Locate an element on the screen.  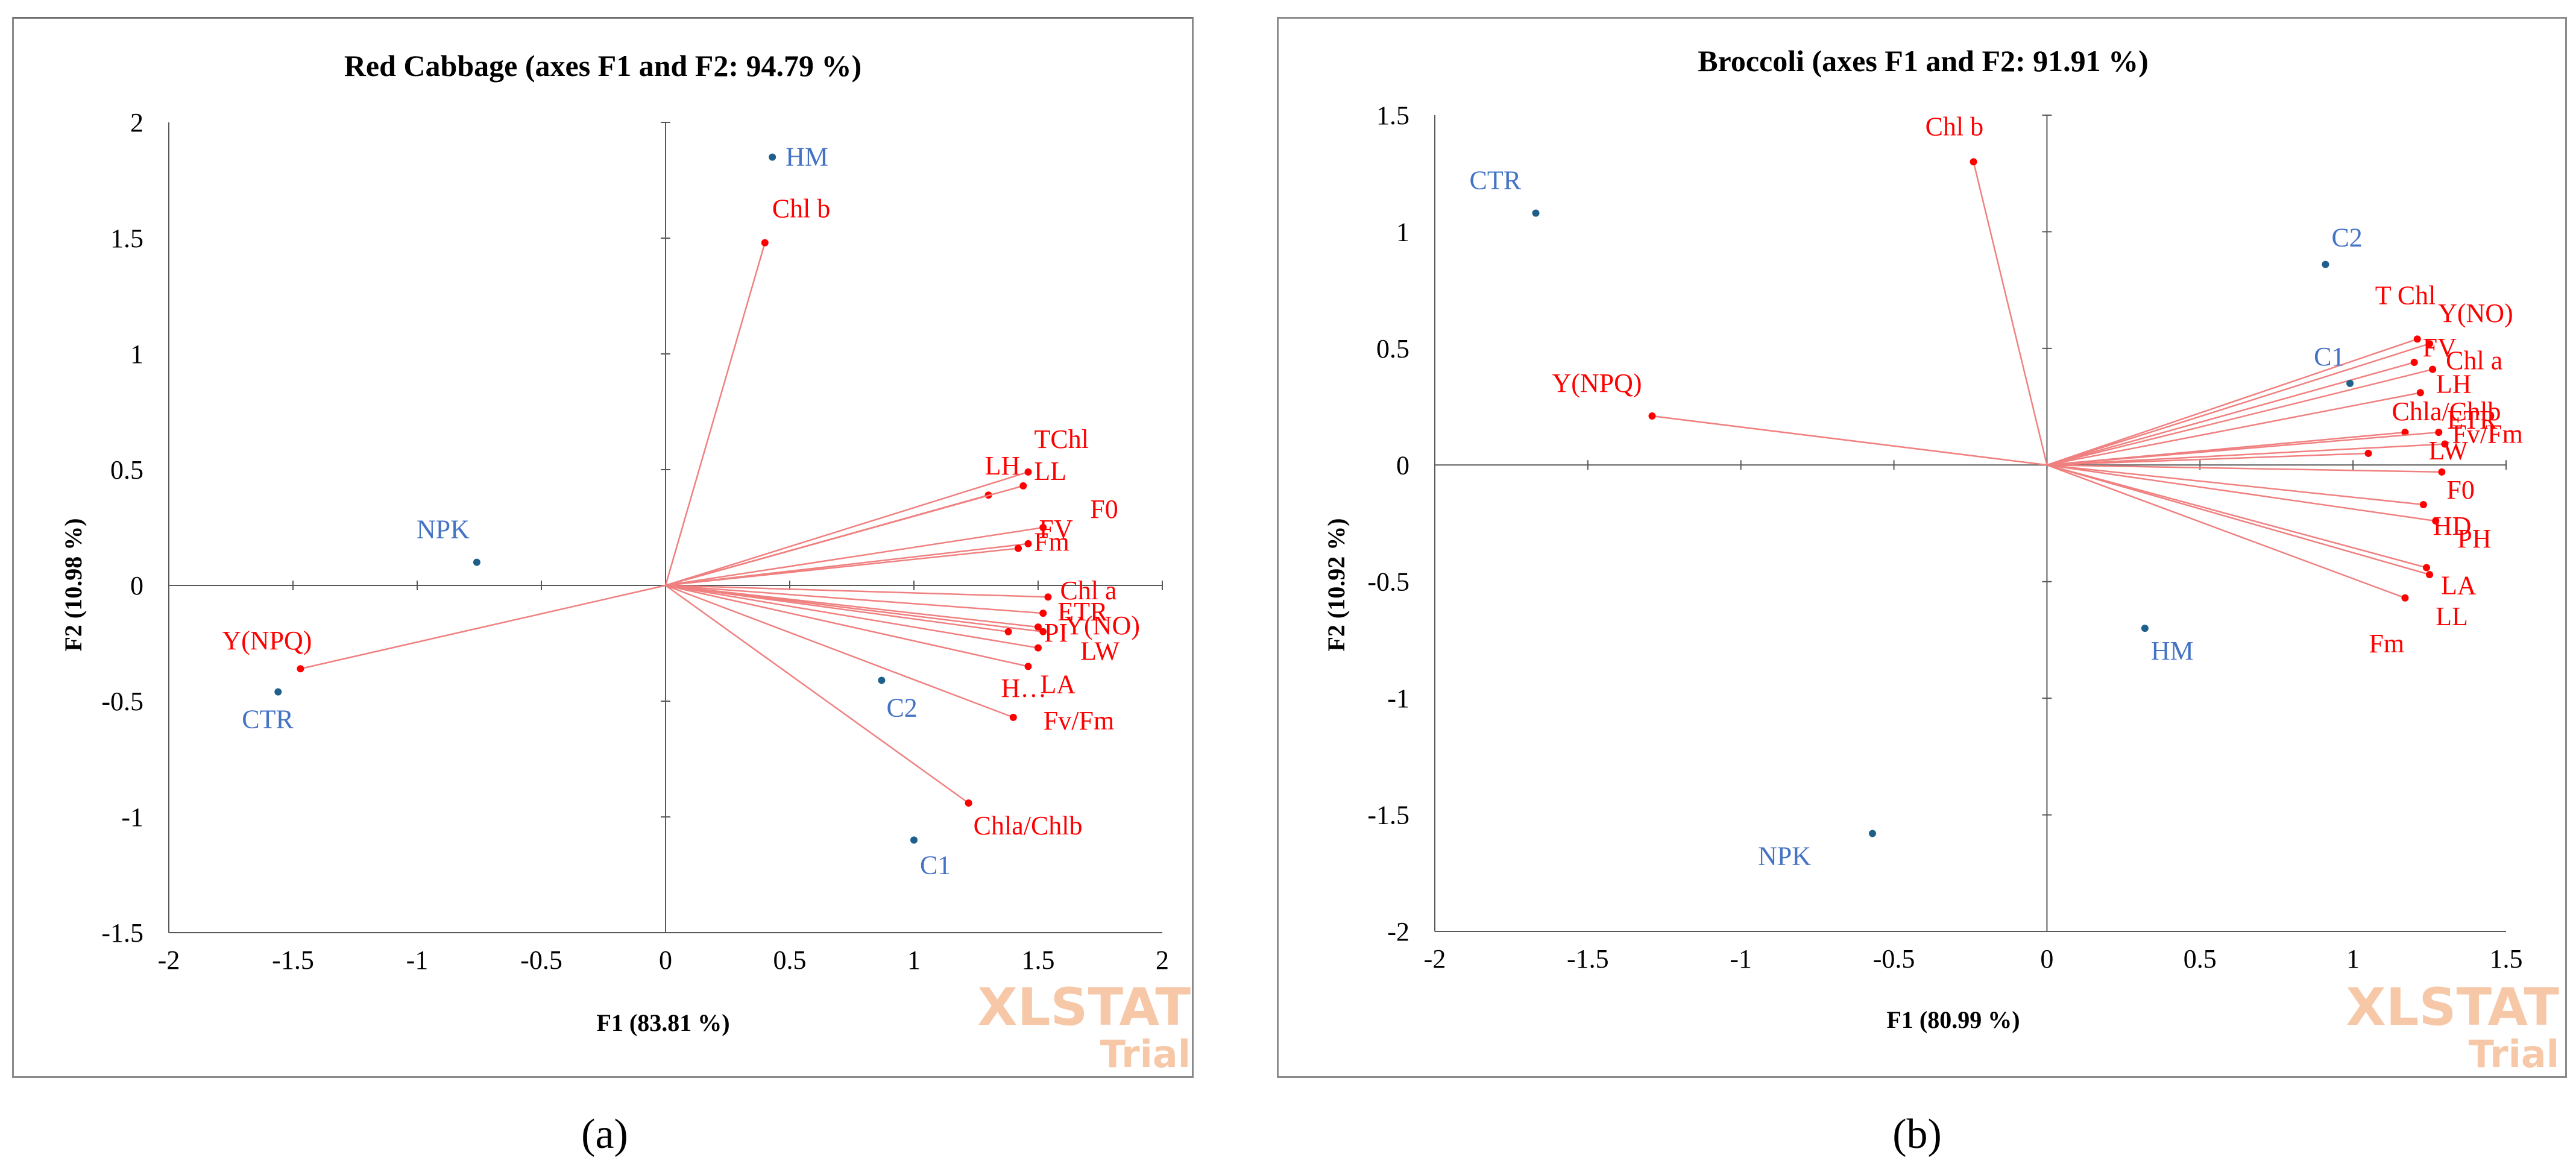
variable-label: PH is located at coordinates (2474, 538).